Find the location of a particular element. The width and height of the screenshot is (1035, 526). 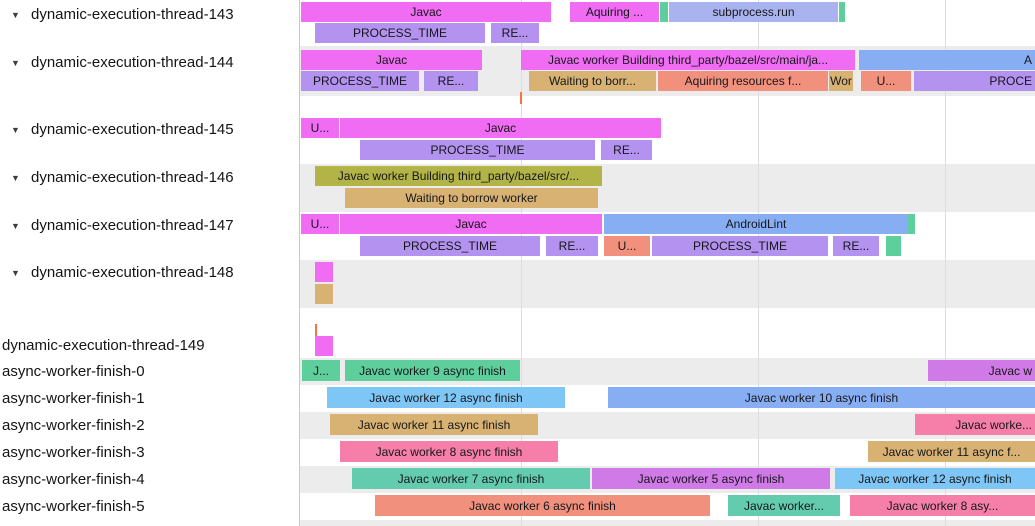

track-name: async-worker-finish-5 is located at coordinates (73, 506).